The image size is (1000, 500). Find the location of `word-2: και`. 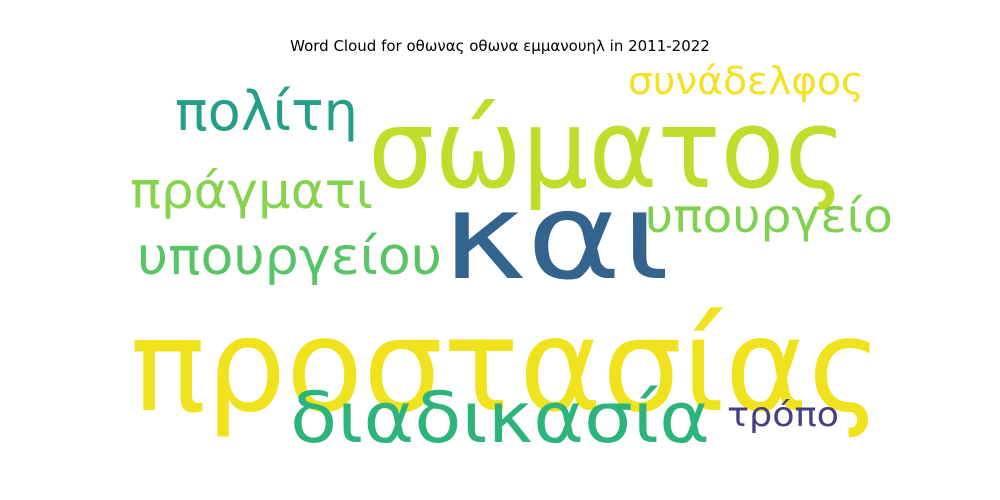

word-2: και is located at coordinates (556, 237).